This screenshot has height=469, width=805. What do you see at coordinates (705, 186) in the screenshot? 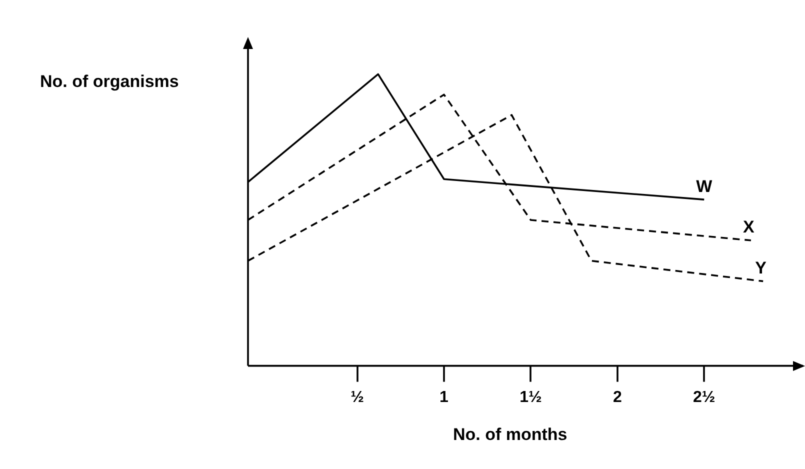
I see `series-label: W` at bounding box center [705, 186].